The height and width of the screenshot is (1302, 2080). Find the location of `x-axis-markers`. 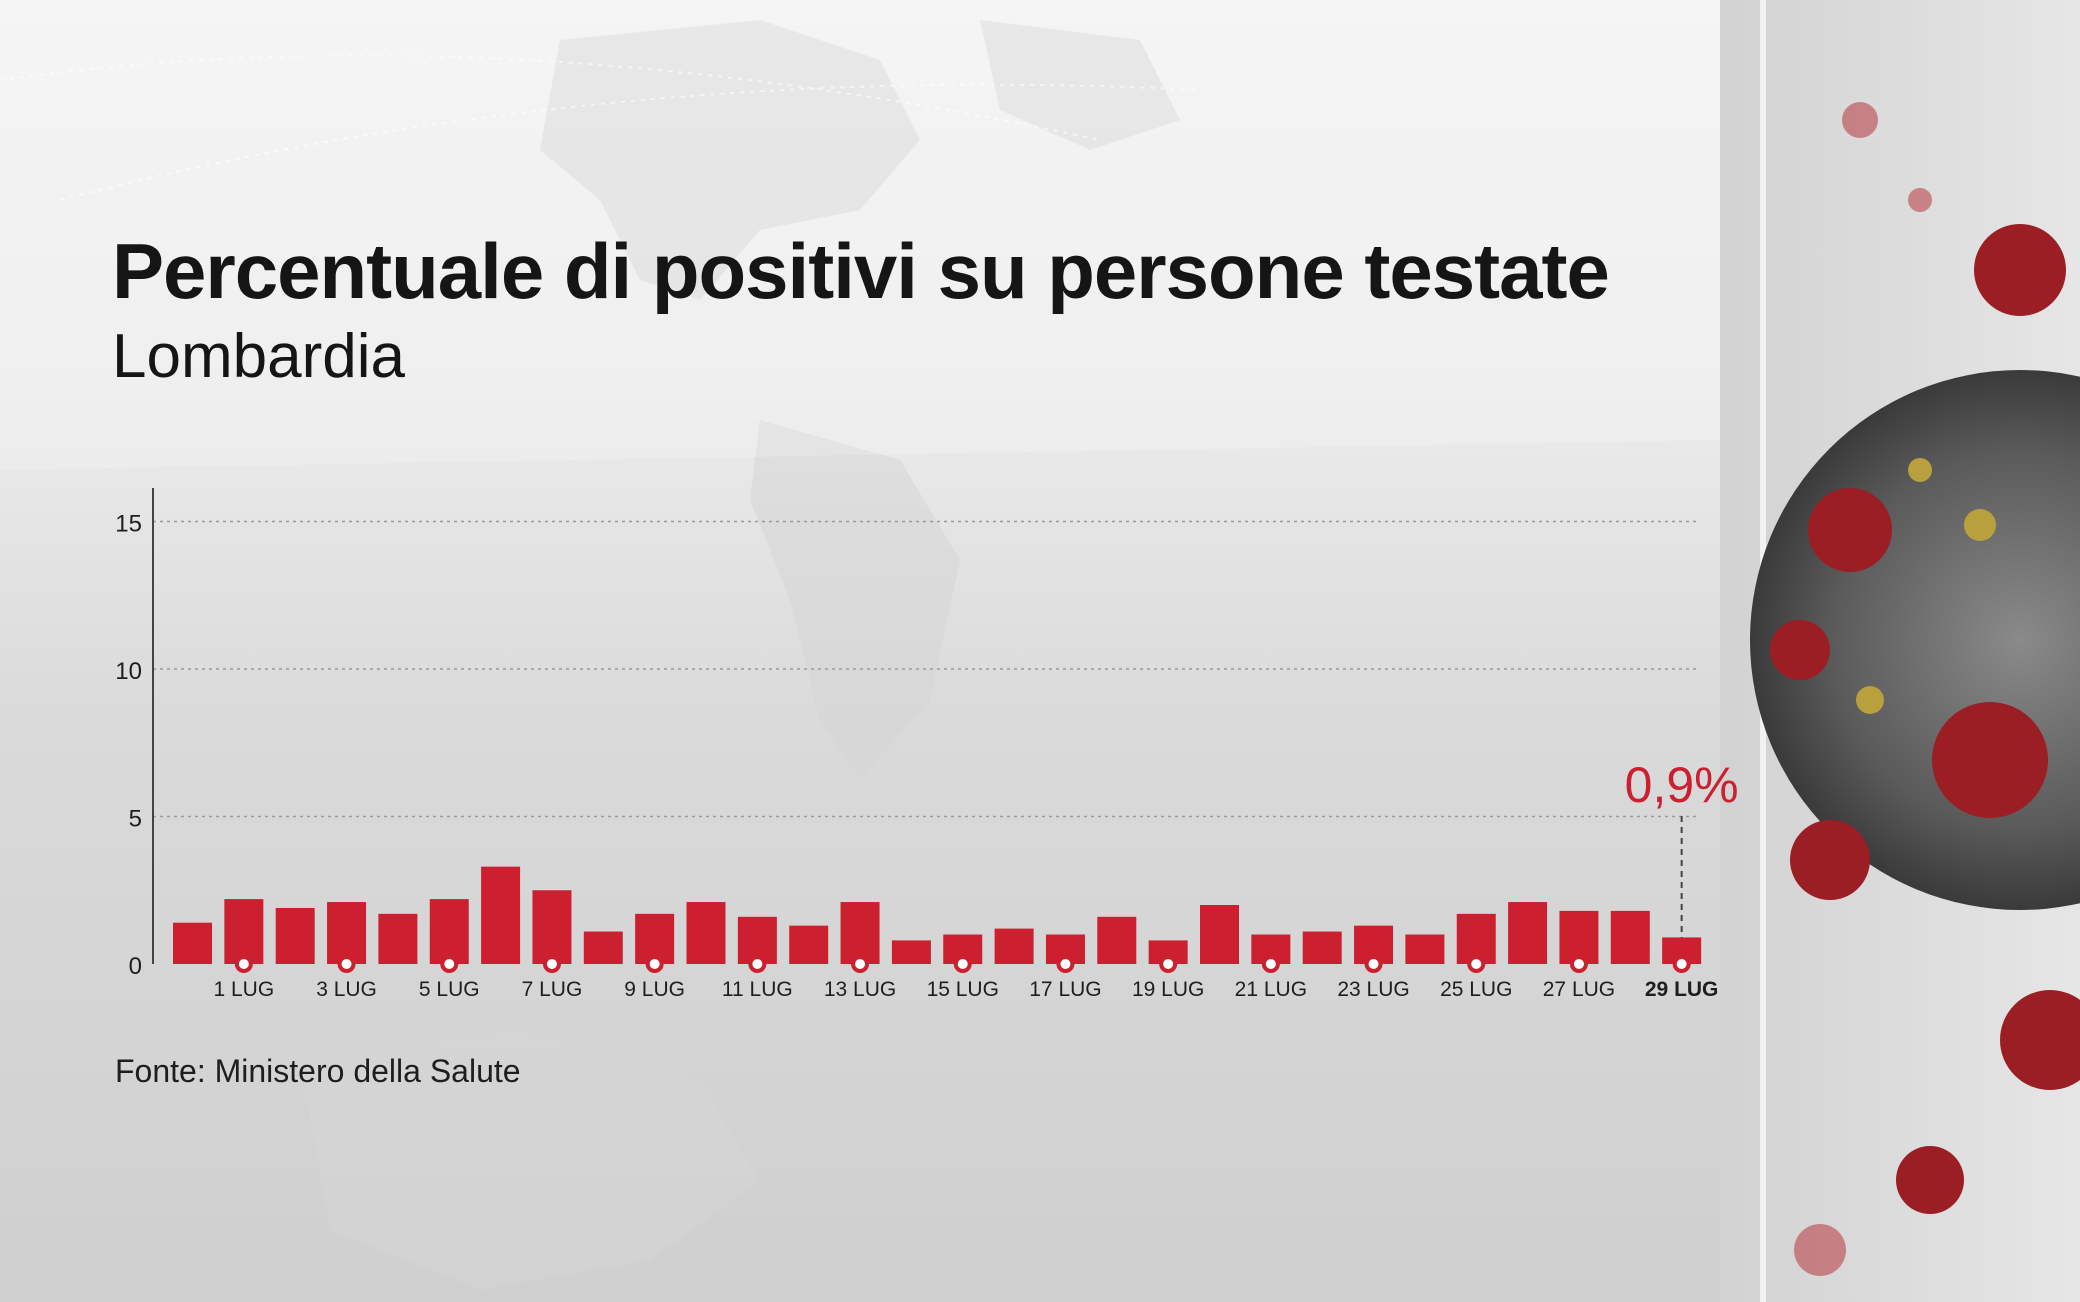

x-axis-markers is located at coordinates (962, 964).